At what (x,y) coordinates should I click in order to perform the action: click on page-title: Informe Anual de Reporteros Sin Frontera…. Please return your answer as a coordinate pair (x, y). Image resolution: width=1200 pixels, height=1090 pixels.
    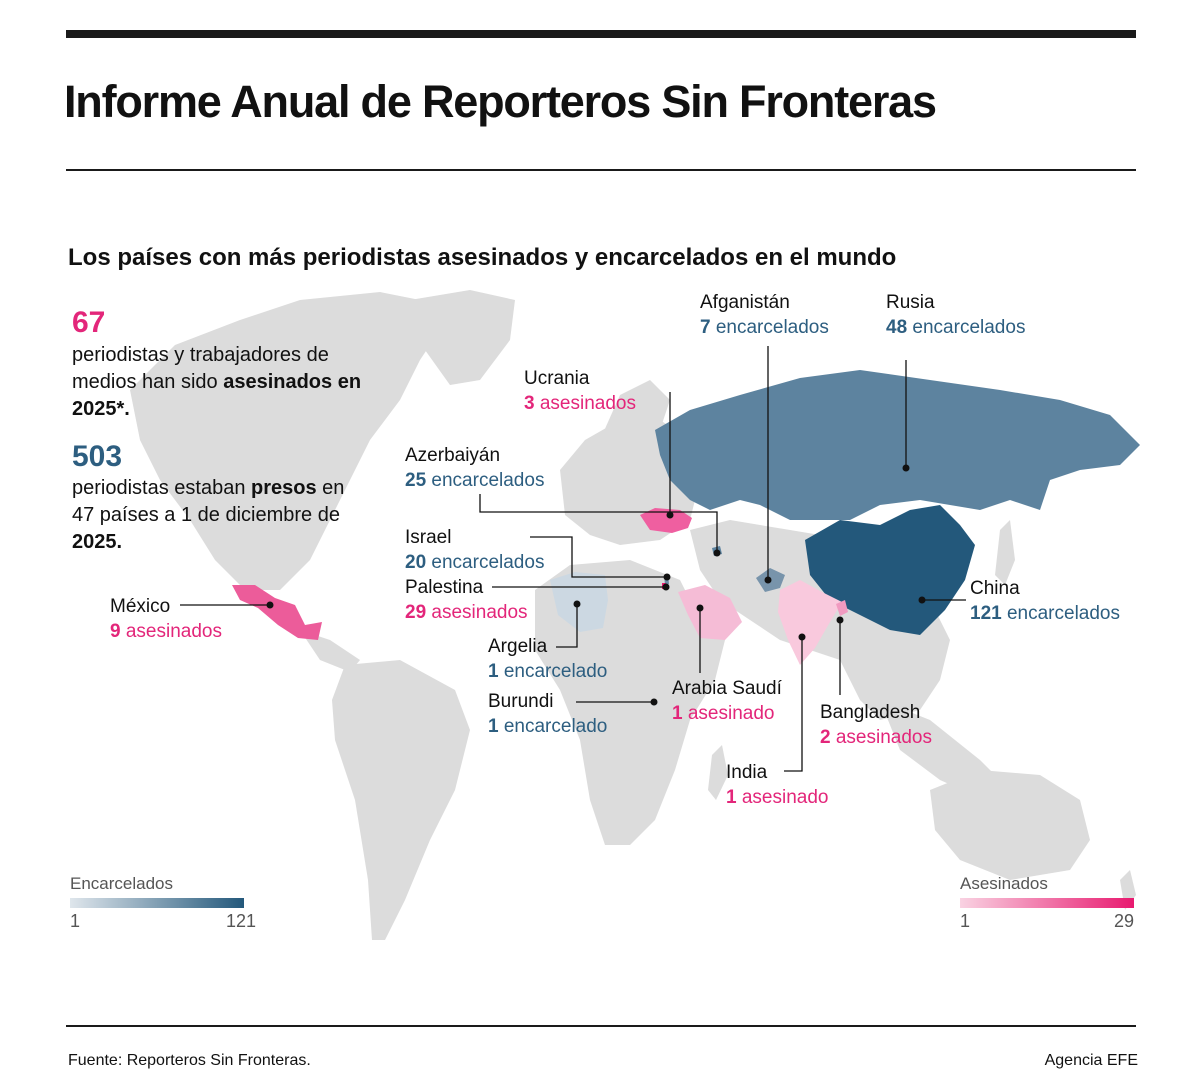
    Looking at the image, I should click on (500, 101).